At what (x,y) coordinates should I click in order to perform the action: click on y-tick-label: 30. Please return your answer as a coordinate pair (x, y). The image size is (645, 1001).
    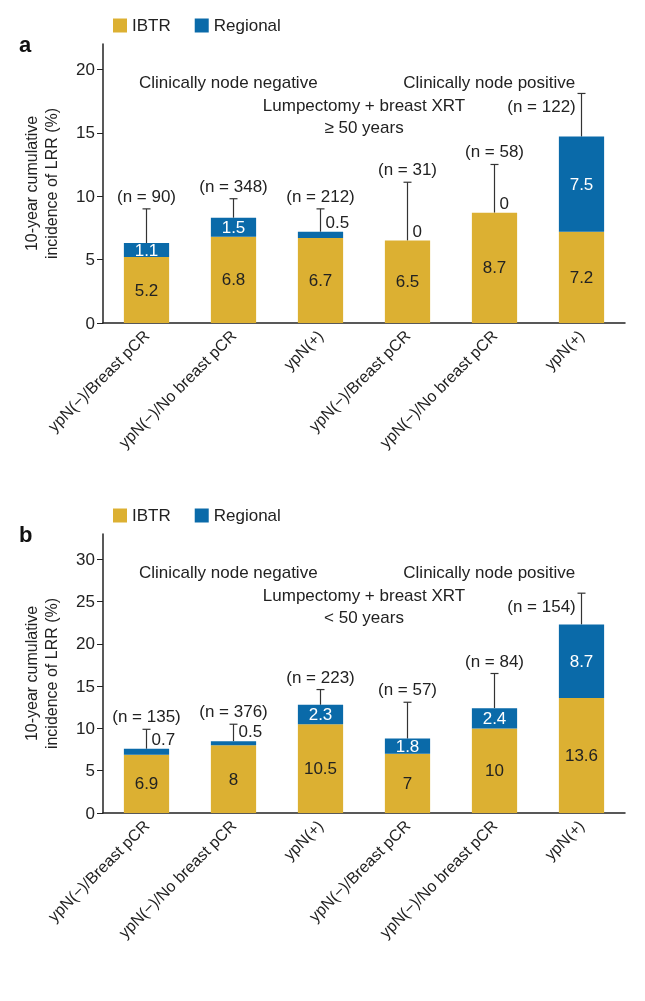
    Looking at the image, I should click on (85, 559).